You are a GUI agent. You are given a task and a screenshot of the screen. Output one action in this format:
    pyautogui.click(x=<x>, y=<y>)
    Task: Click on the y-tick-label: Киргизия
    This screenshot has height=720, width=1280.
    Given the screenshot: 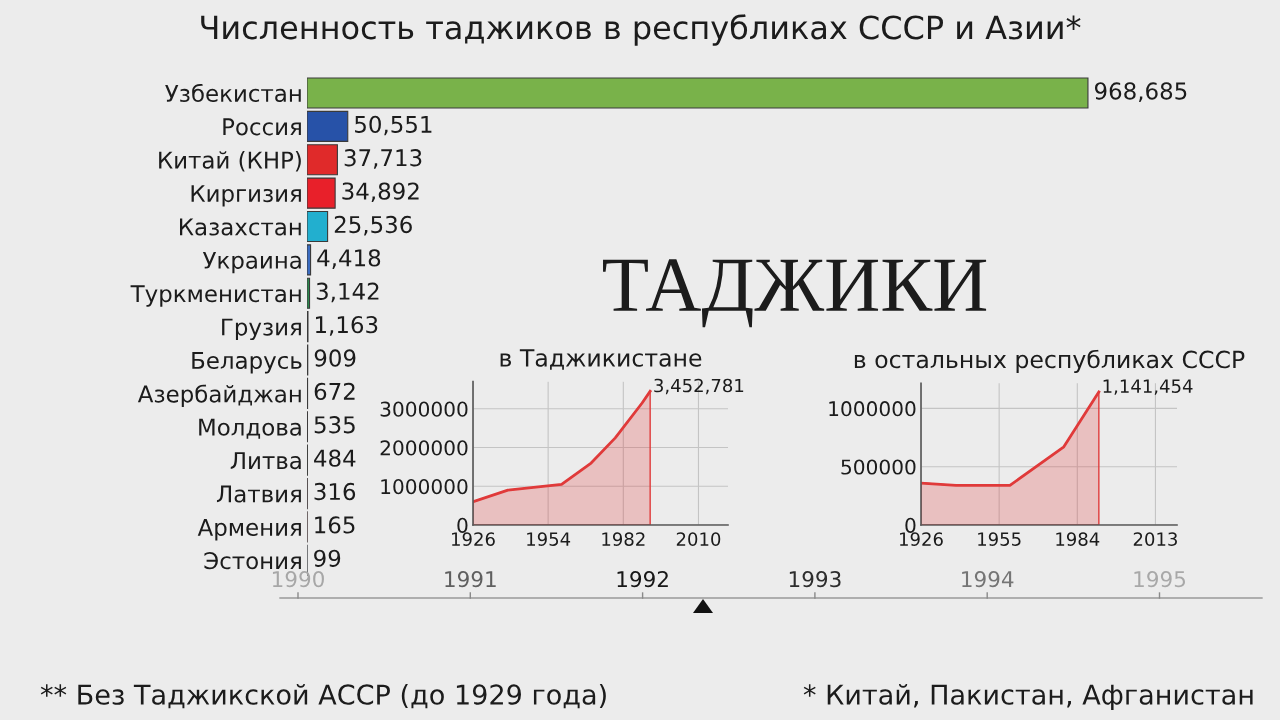 What is the action you would take?
    pyautogui.click(x=246, y=196)
    